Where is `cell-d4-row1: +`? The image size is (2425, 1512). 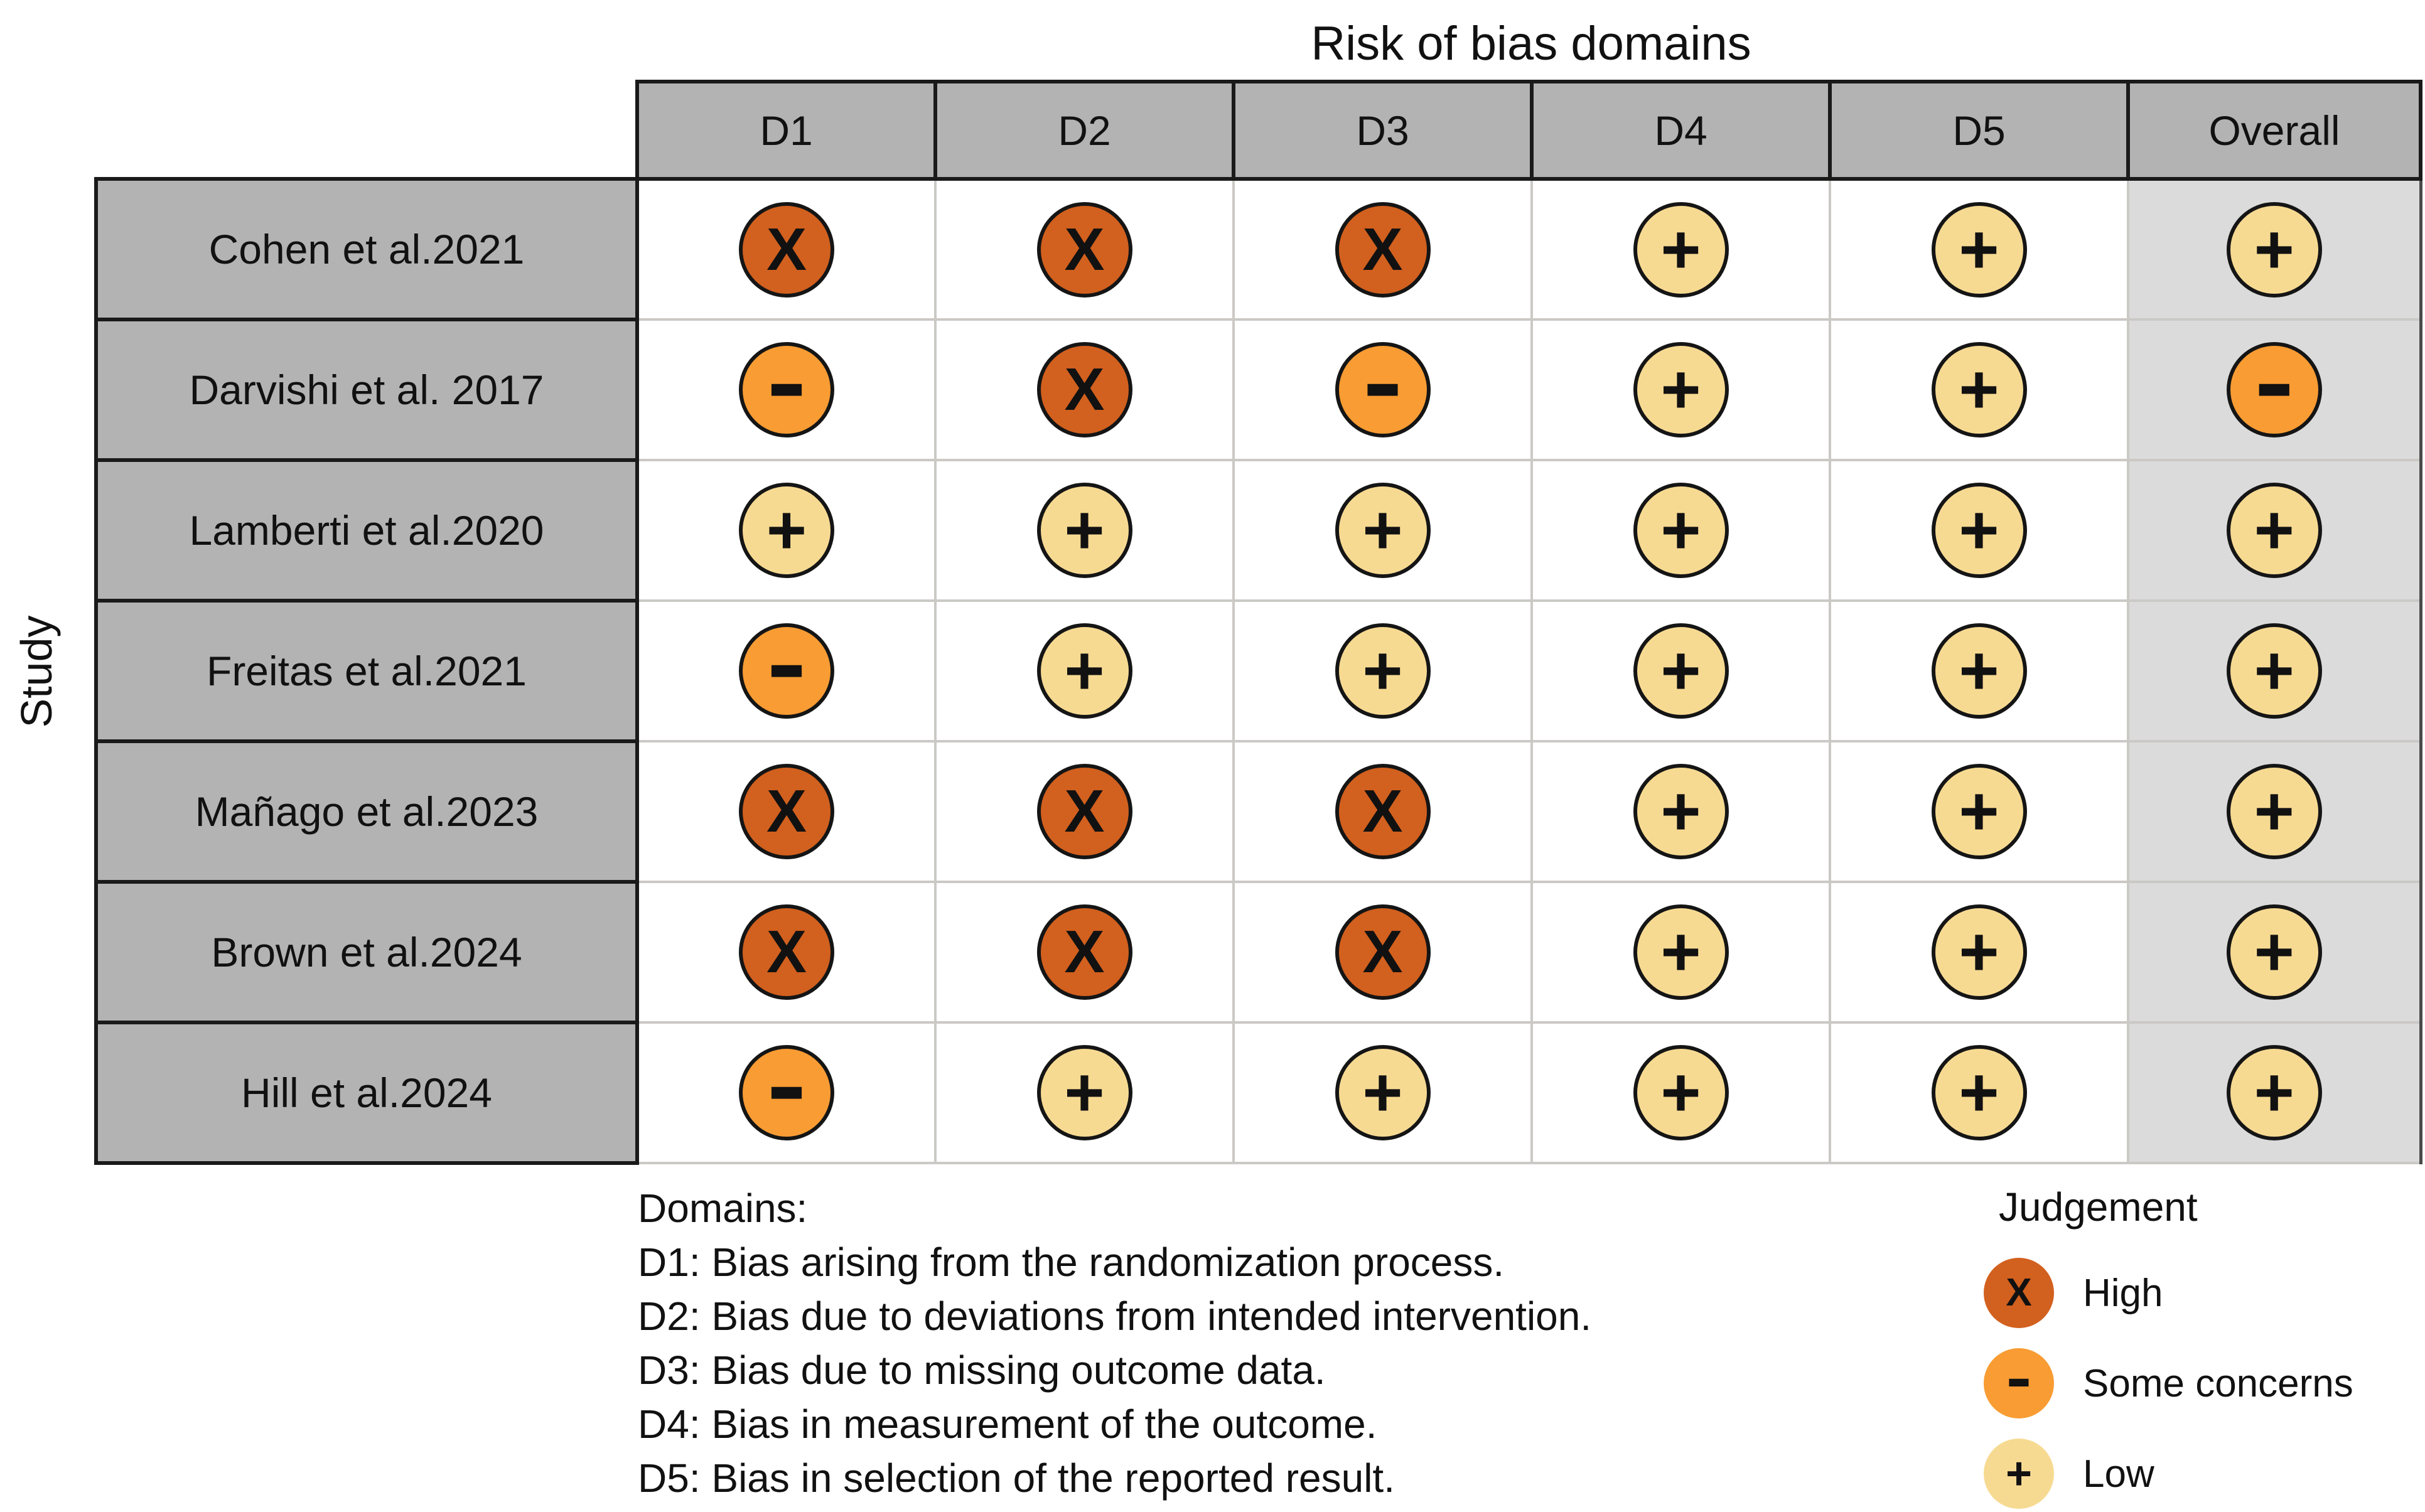 cell-d4-row1: + is located at coordinates (1680, 249).